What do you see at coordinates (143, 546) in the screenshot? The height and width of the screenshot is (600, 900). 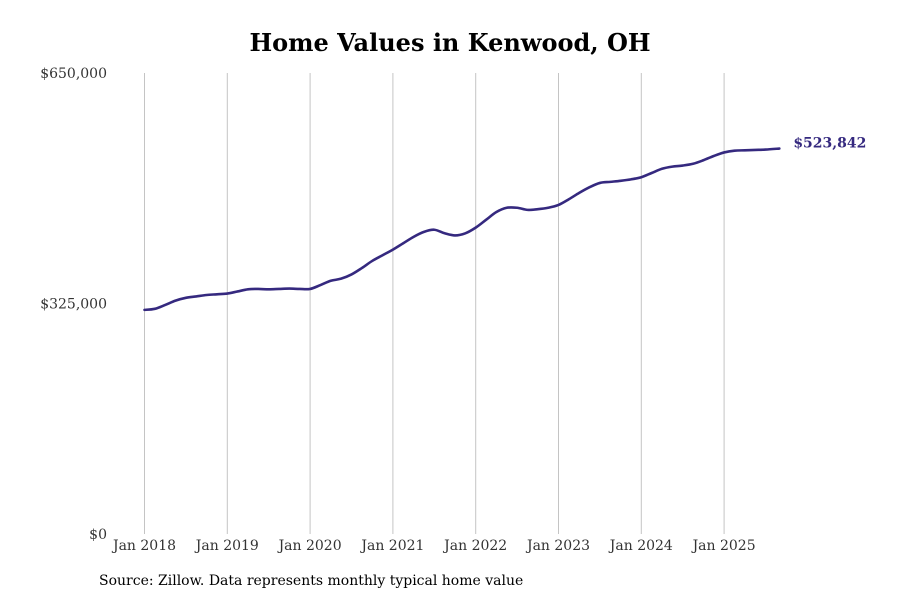 I see `x-tick-label: Jan 2018` at bounding box center [143, 546].